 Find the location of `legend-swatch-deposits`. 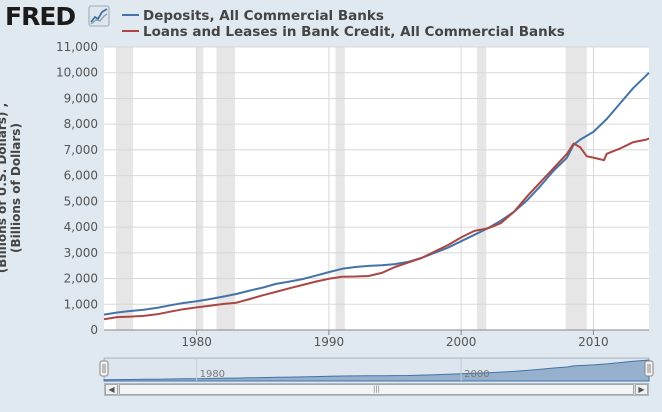

legend-swatch-deposits is located at coordinates (130, 15).